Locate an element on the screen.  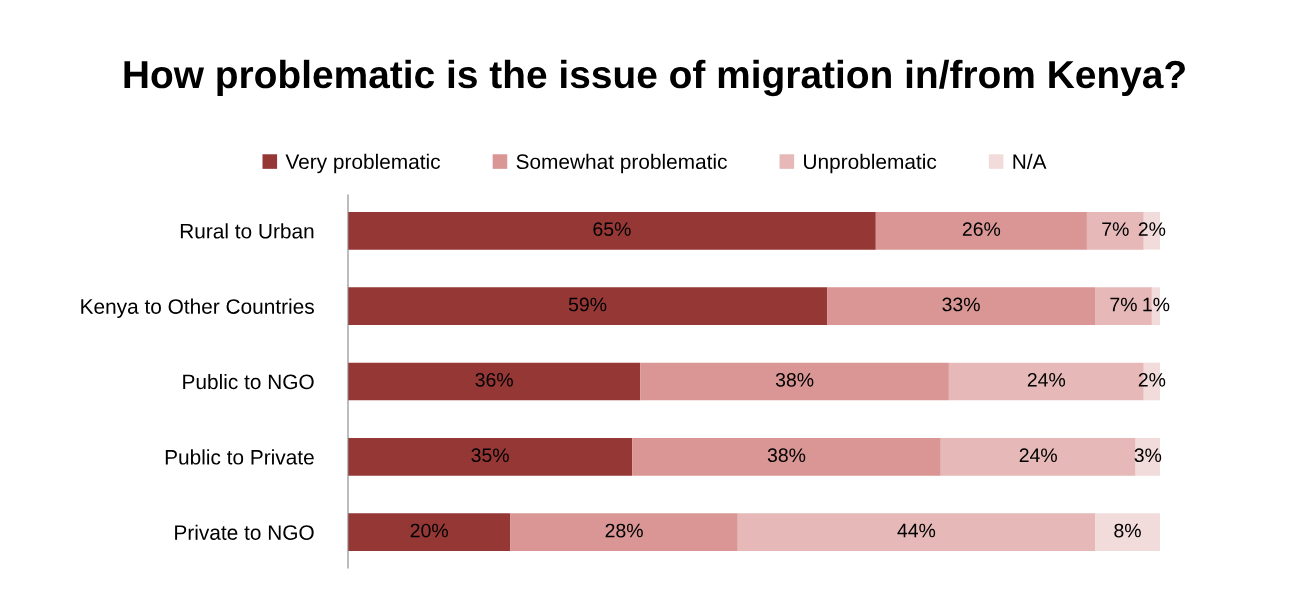
data-label: 20% is located at coordinates (429, 530).